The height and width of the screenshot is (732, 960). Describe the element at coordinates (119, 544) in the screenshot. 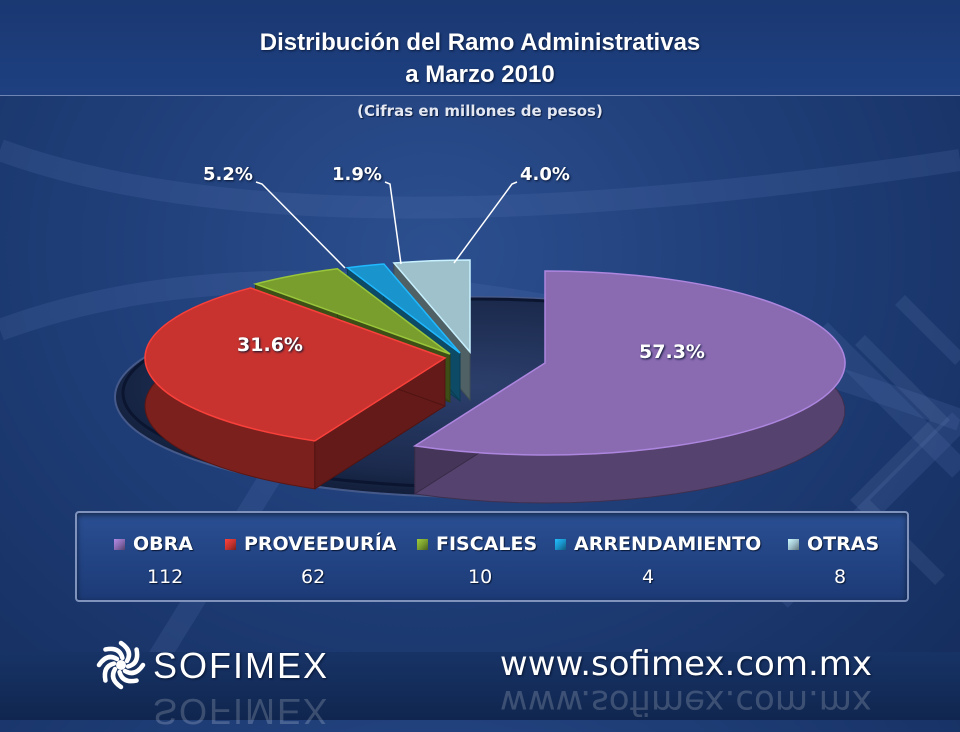

I see `legend-swatch-obra` at that location.